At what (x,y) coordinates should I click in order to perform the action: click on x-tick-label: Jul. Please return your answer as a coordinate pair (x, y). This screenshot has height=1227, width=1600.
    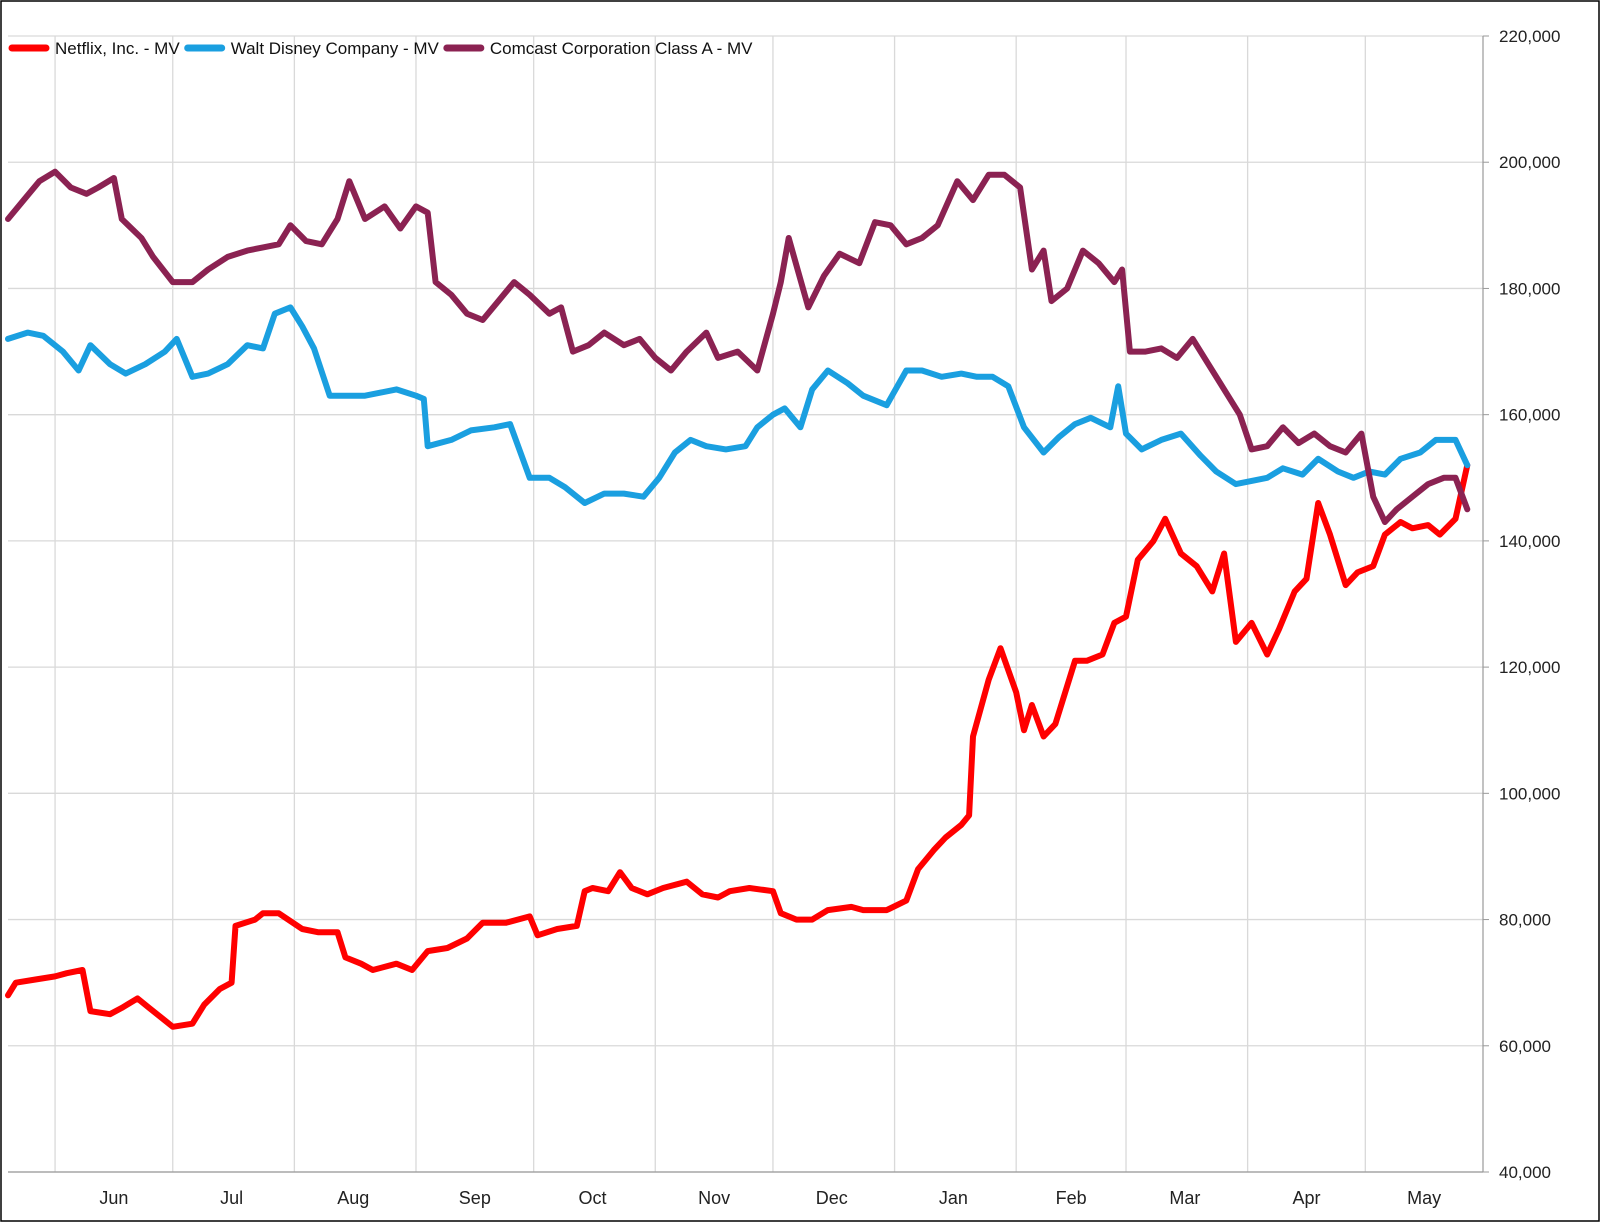
    Looking at the image, I should click on (231, 1198).